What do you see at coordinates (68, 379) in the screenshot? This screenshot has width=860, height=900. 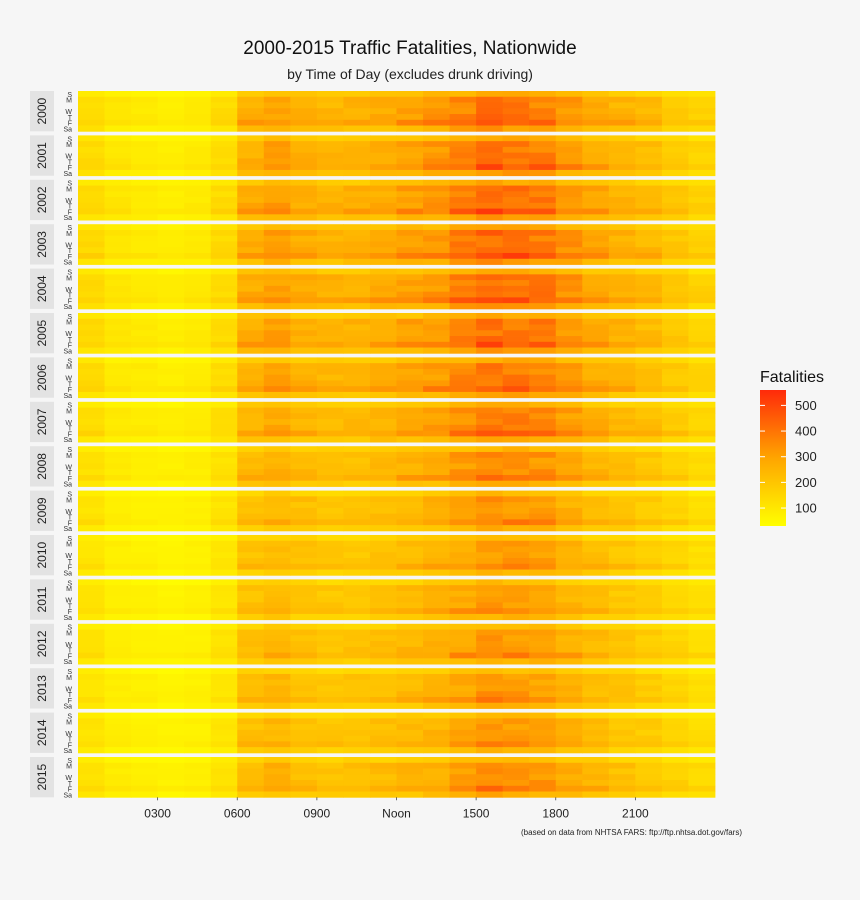 I see `day-tick-label: W` at bounding box center [68, 379].